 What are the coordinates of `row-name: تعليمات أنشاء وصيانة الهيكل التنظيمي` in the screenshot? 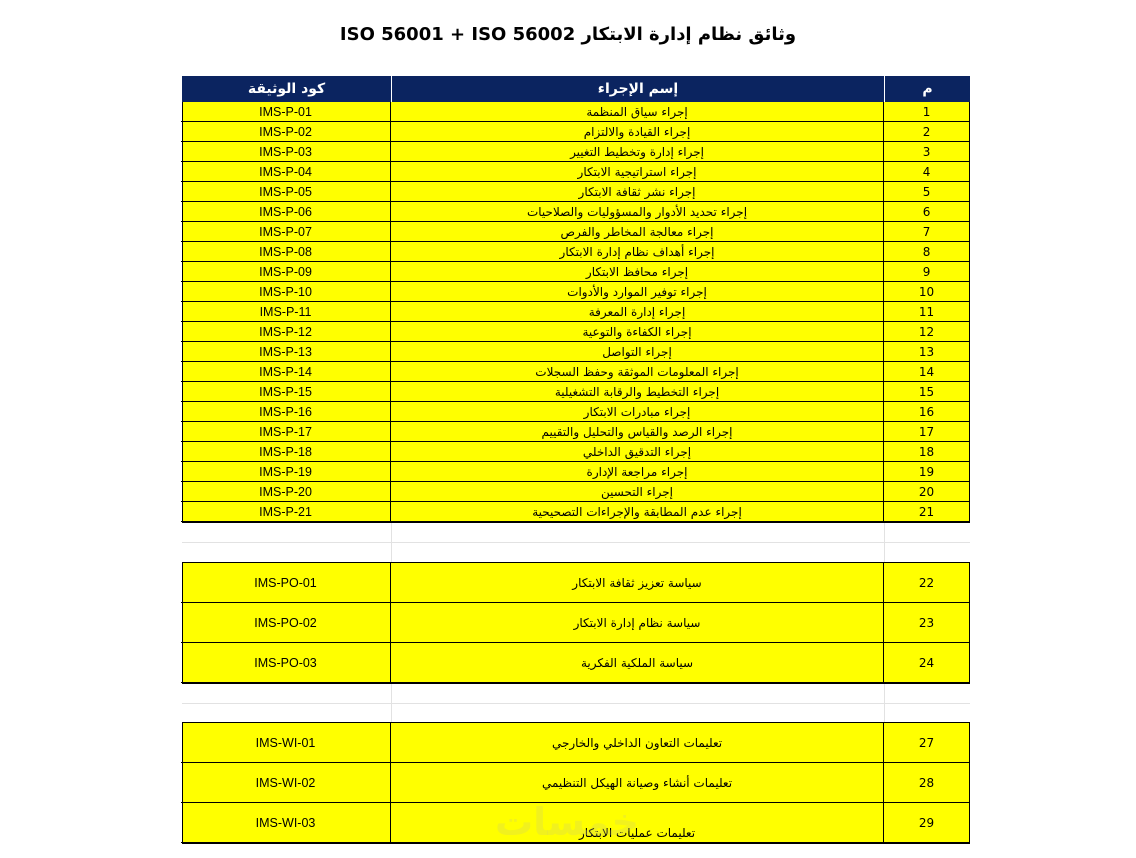 It's located at (636, 783).